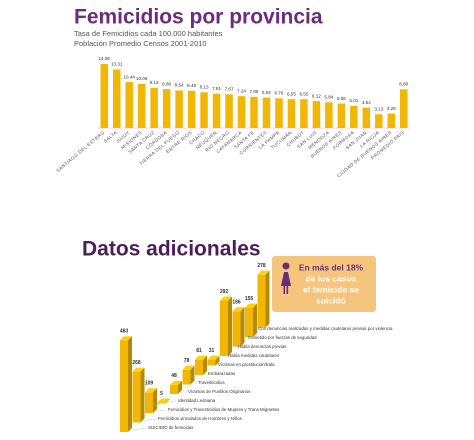 The height and width of the screenshot is (440, 474). I want to click on callout-box, so click(324, 284).